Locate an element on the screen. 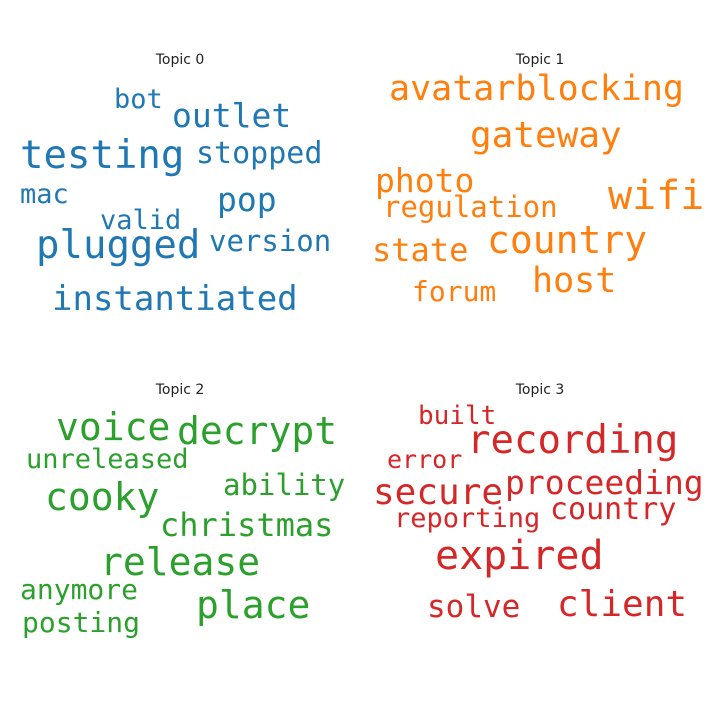 This screenshot has height=720, width=720. word: proceeding is located at coordinates (604, 482).